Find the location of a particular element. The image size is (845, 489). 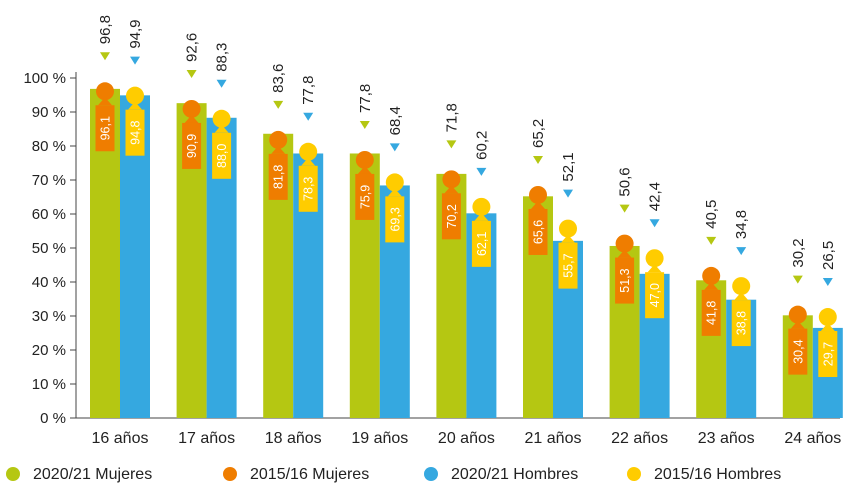

x-category-label: 18 años is located at coordinates (293, 438).